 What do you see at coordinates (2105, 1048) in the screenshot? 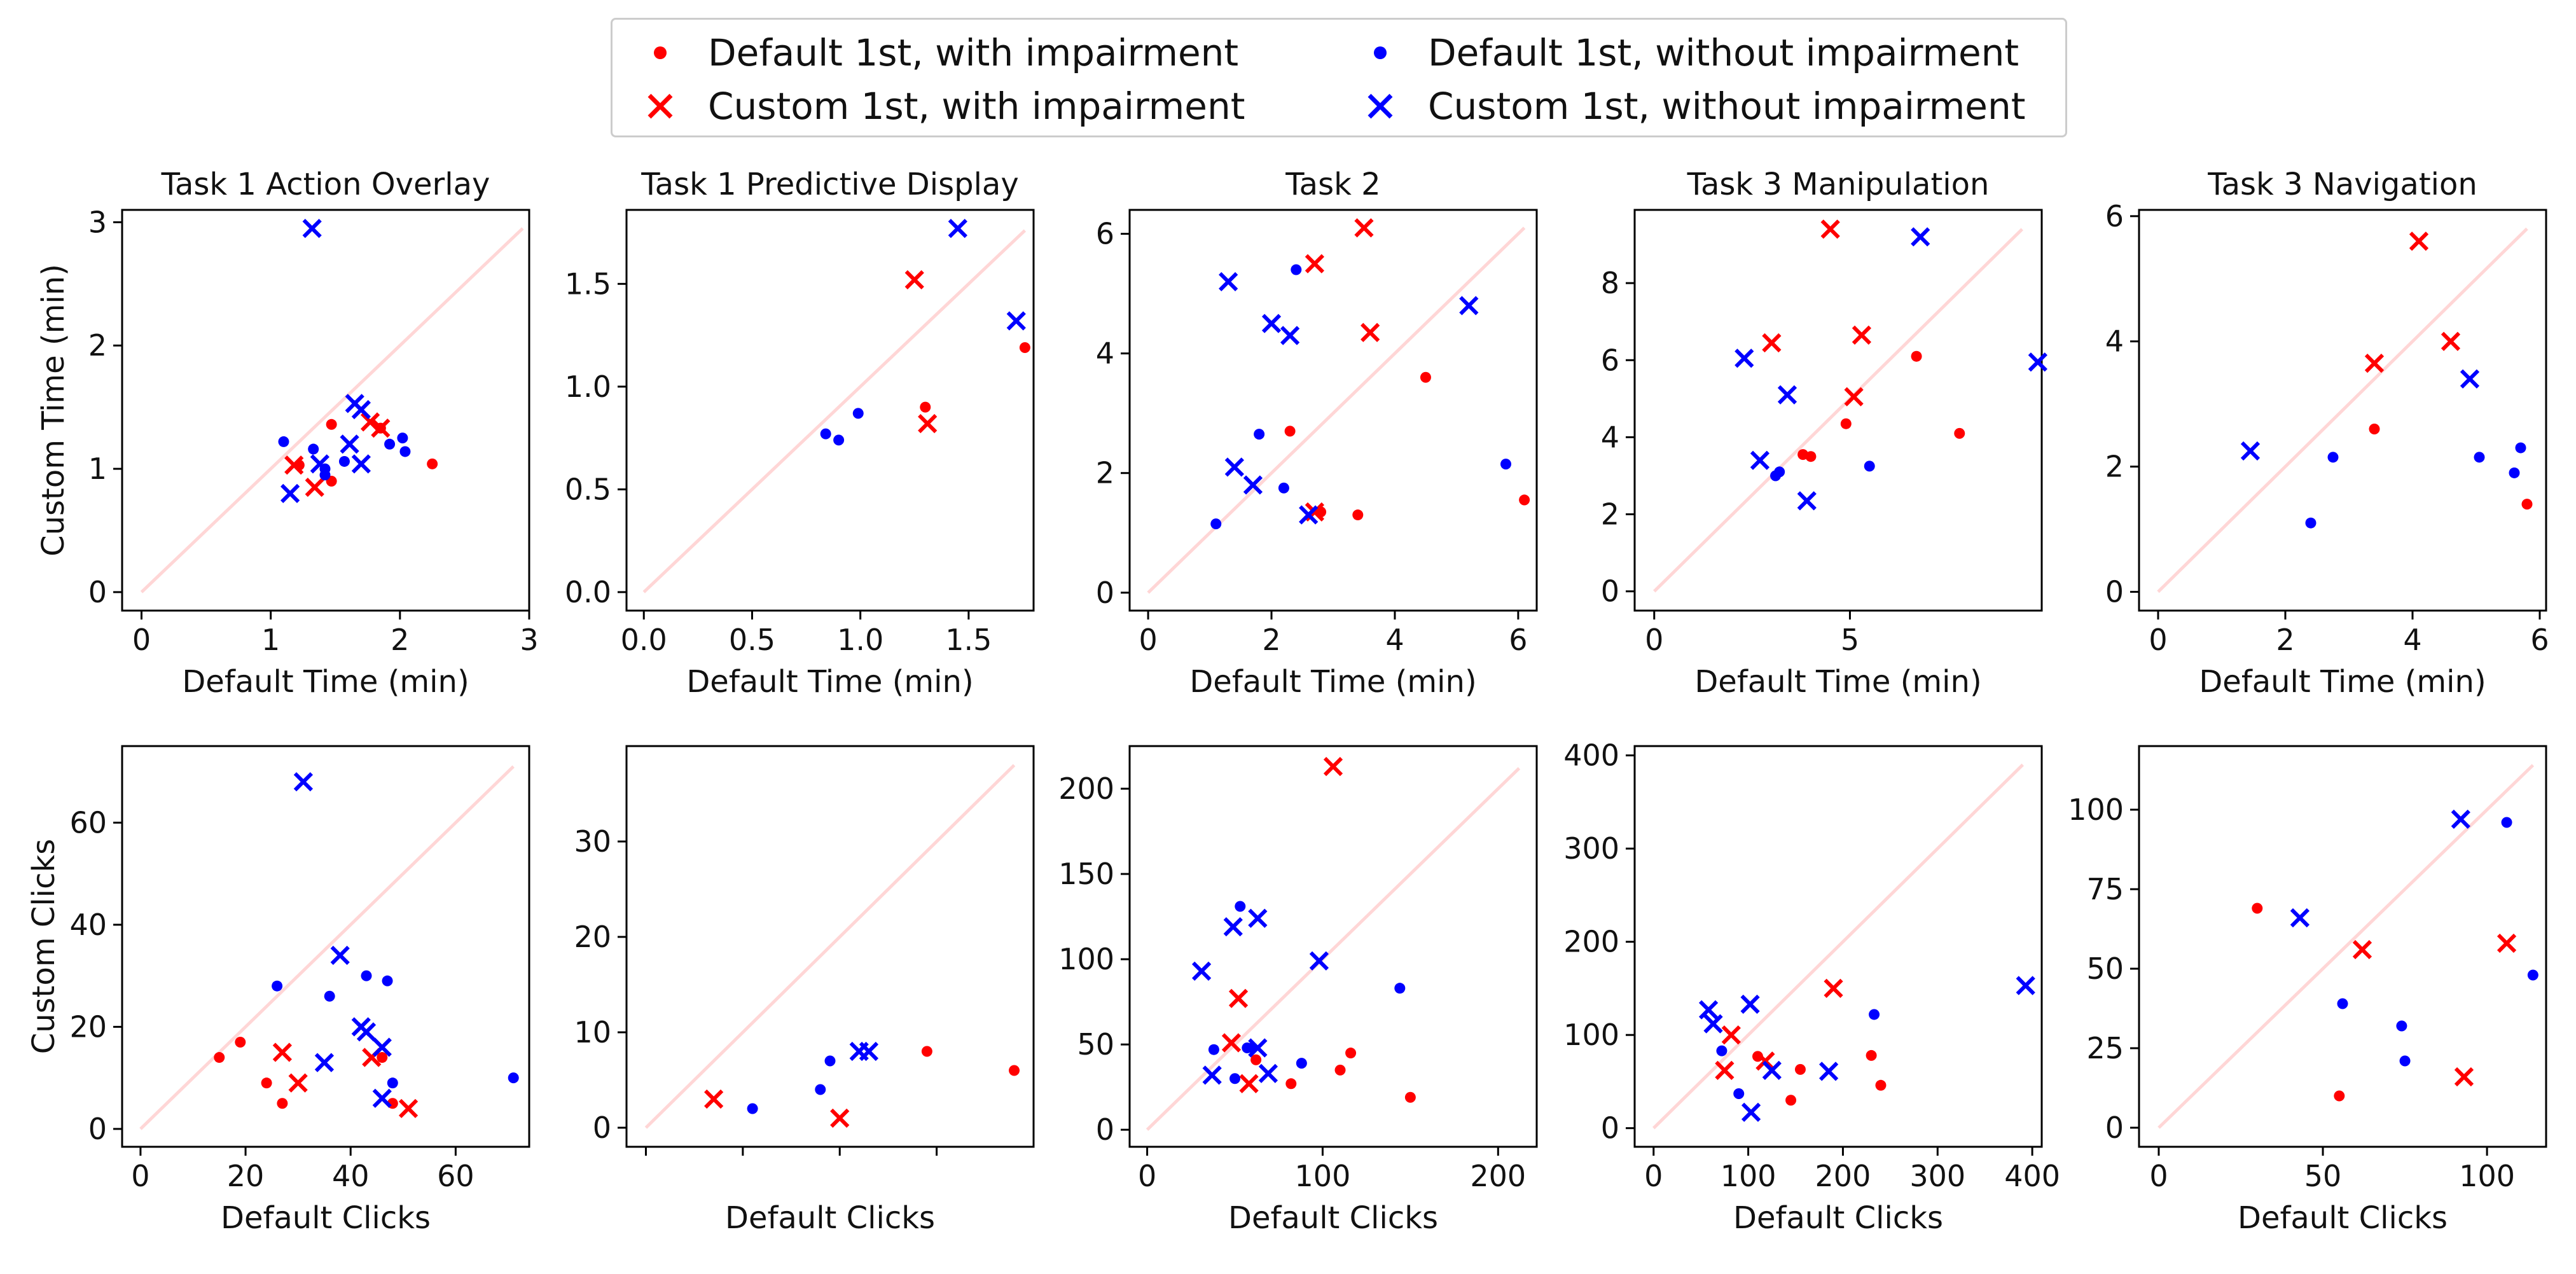
I see `y-tick-label: 25` at bounding box center [2105, 1048].